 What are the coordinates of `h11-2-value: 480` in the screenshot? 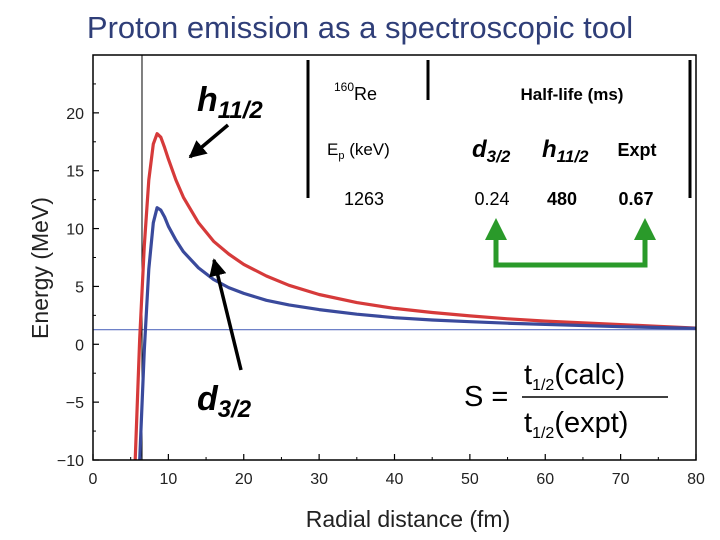 It's located at (562, 199).